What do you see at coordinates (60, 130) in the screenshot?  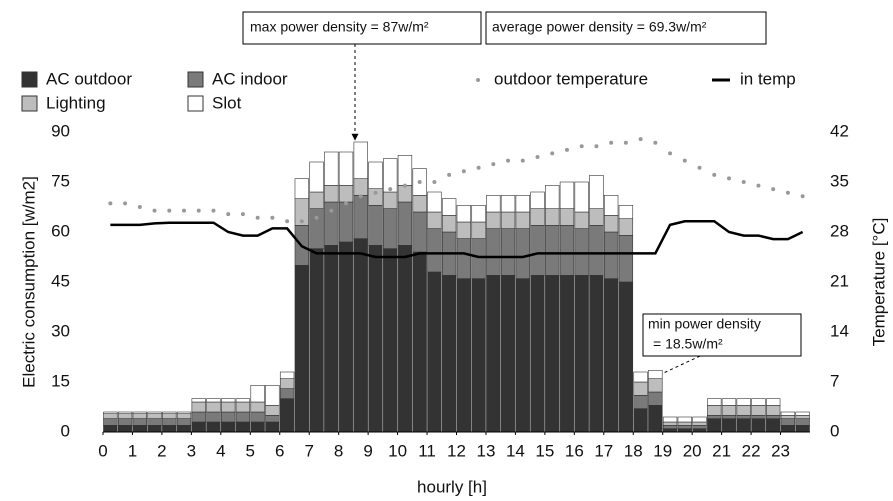 I see `y-tick-label: 90` at bounding box center [60, 130].